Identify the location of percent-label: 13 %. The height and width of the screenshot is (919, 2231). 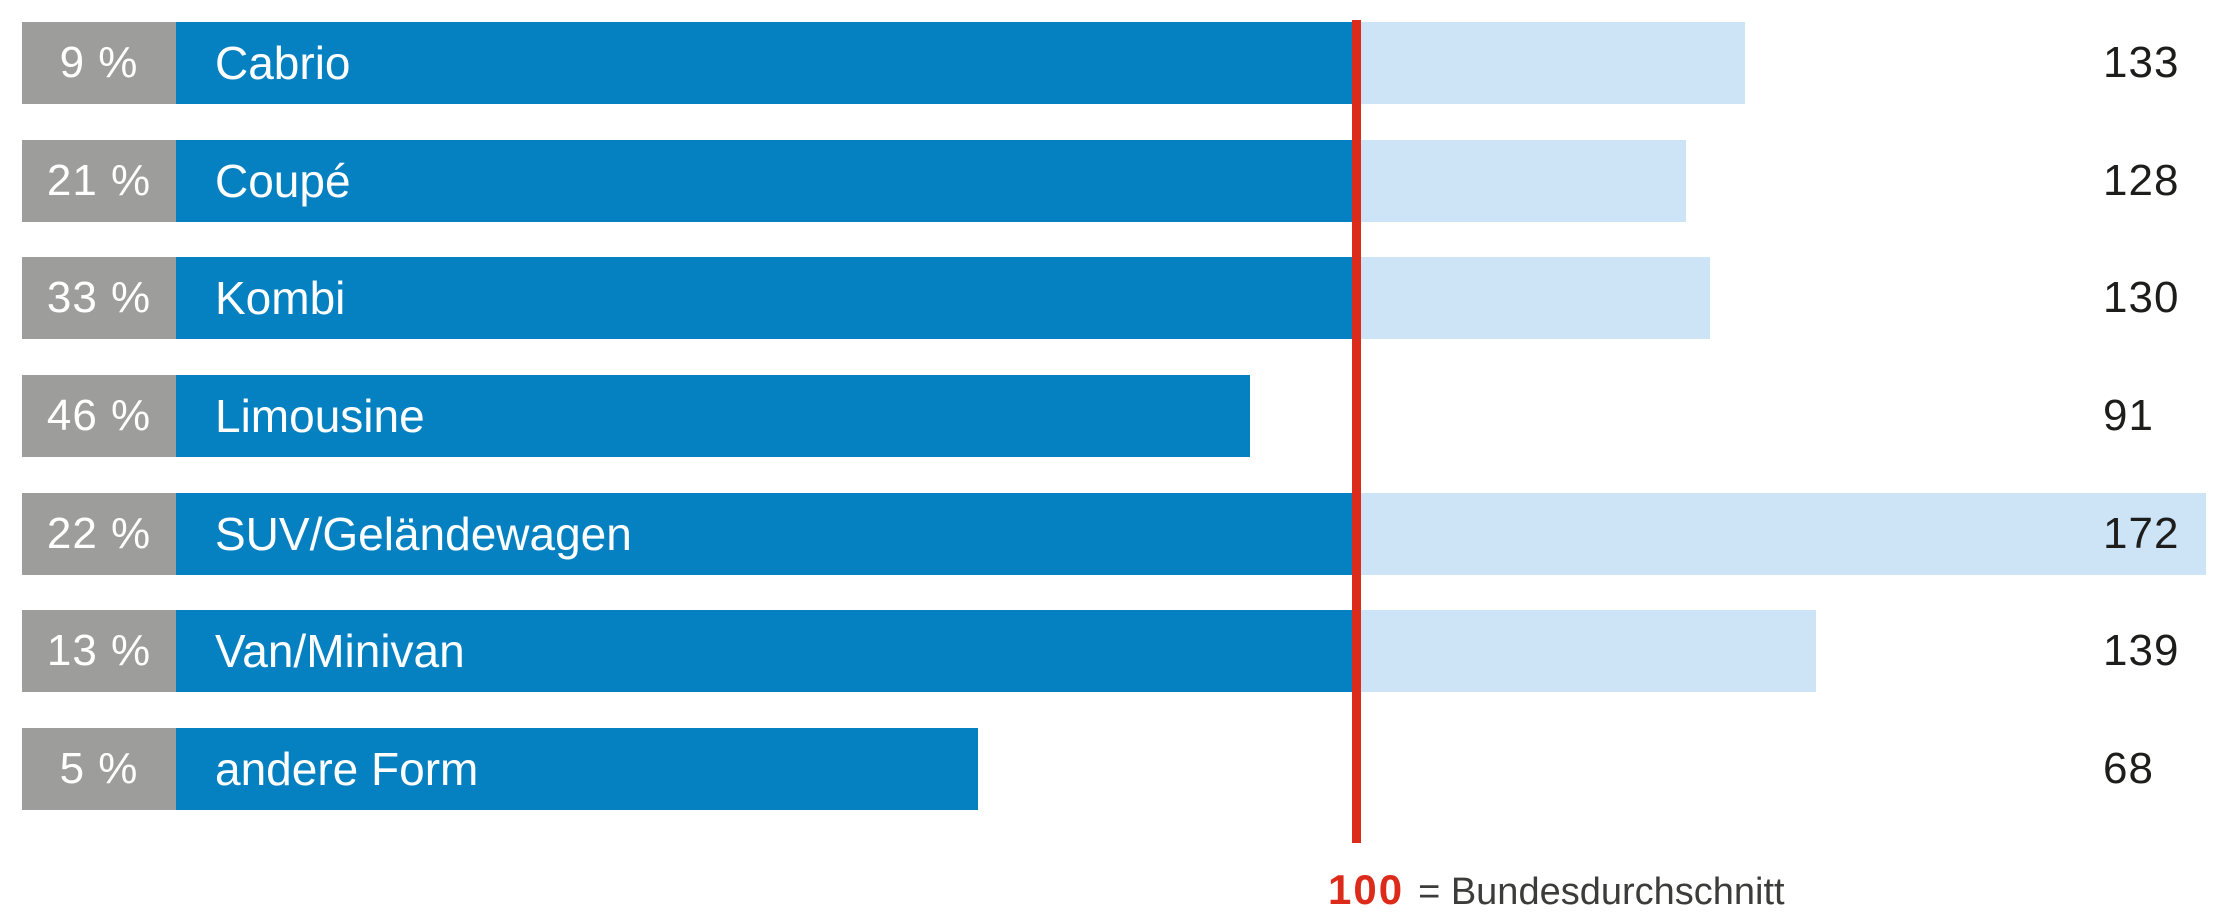
(99, 650).